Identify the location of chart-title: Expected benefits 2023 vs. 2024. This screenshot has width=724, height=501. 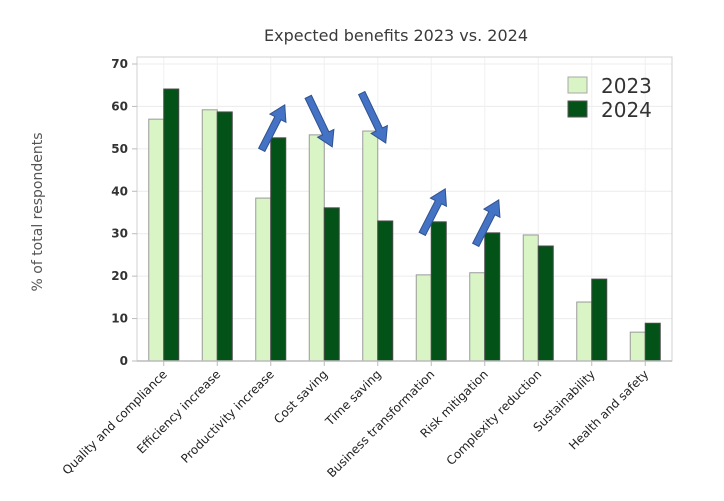
(396, 35).